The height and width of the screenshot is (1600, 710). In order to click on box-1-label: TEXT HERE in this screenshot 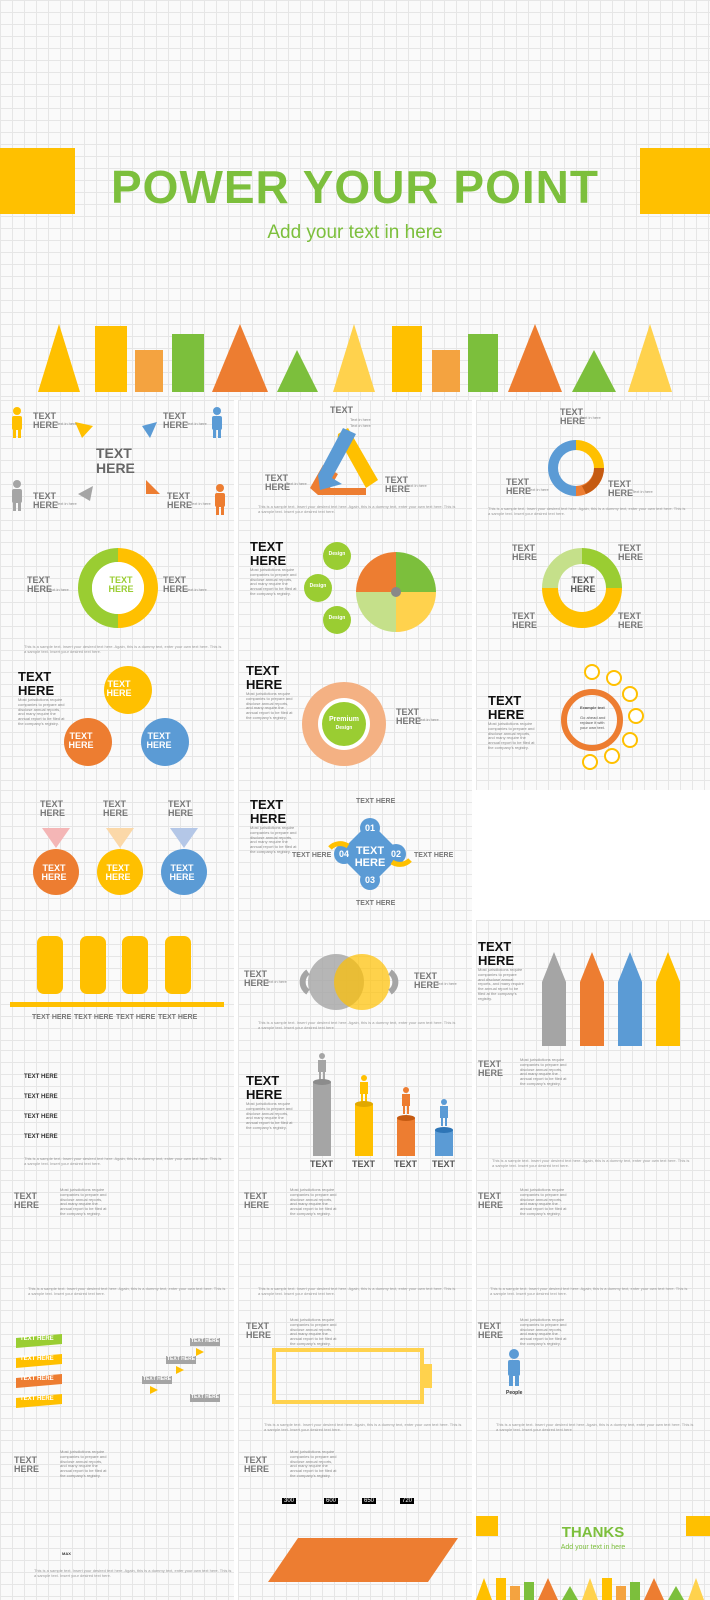, I will do `click(205, 1341)`.